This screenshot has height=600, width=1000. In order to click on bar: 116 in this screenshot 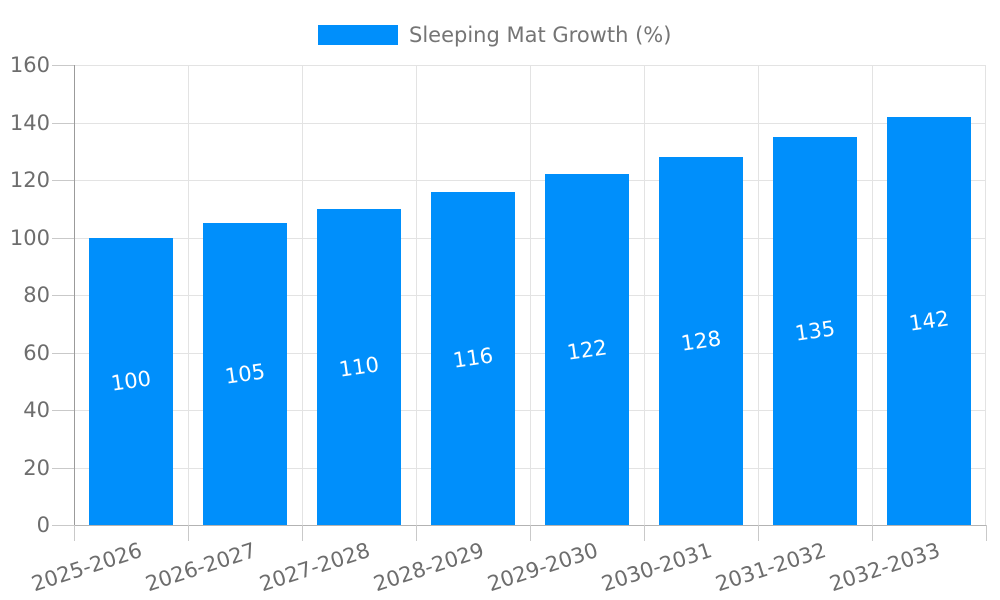, I will do `click(473, 358)`.